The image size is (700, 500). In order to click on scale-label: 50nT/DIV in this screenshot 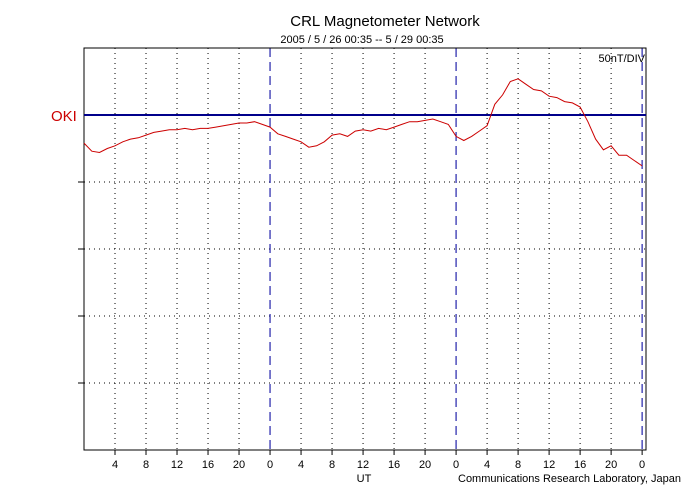, I will do `click(622, 59)`.